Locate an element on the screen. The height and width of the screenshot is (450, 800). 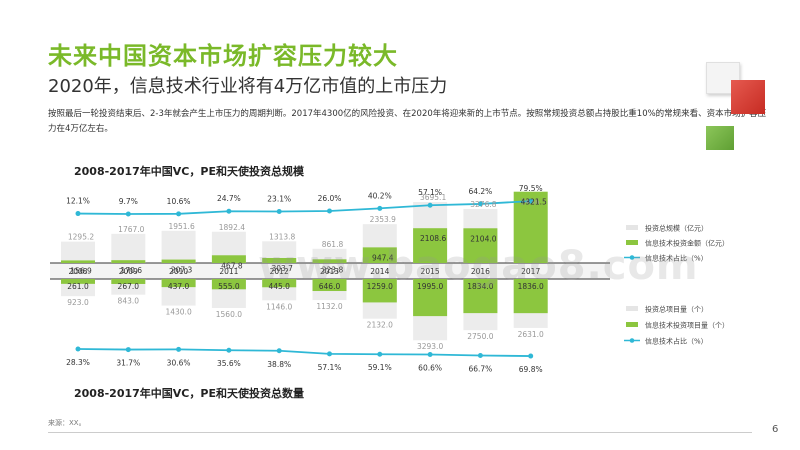
data-label-bottom-it: 437.0 is located at coordinates (179, 286).